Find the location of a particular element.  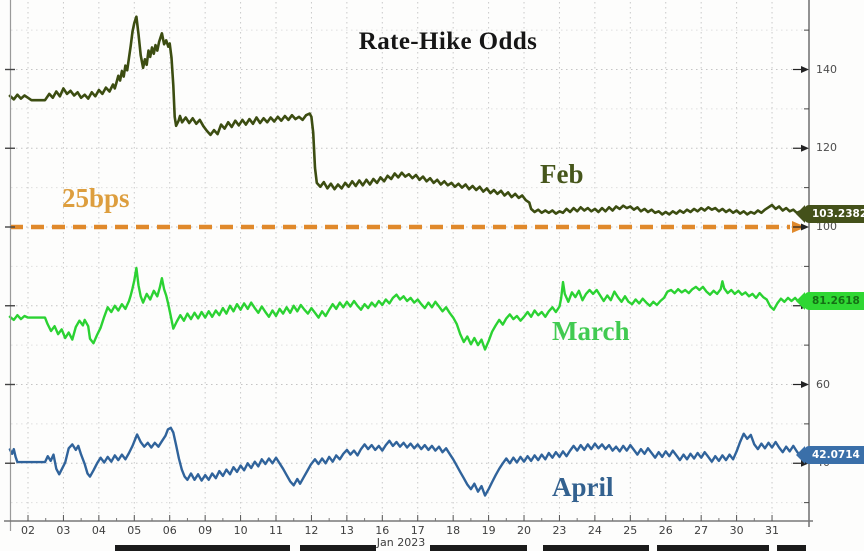

x-axis-month-label: Jan 2023 is located at coordinates (401, 542).